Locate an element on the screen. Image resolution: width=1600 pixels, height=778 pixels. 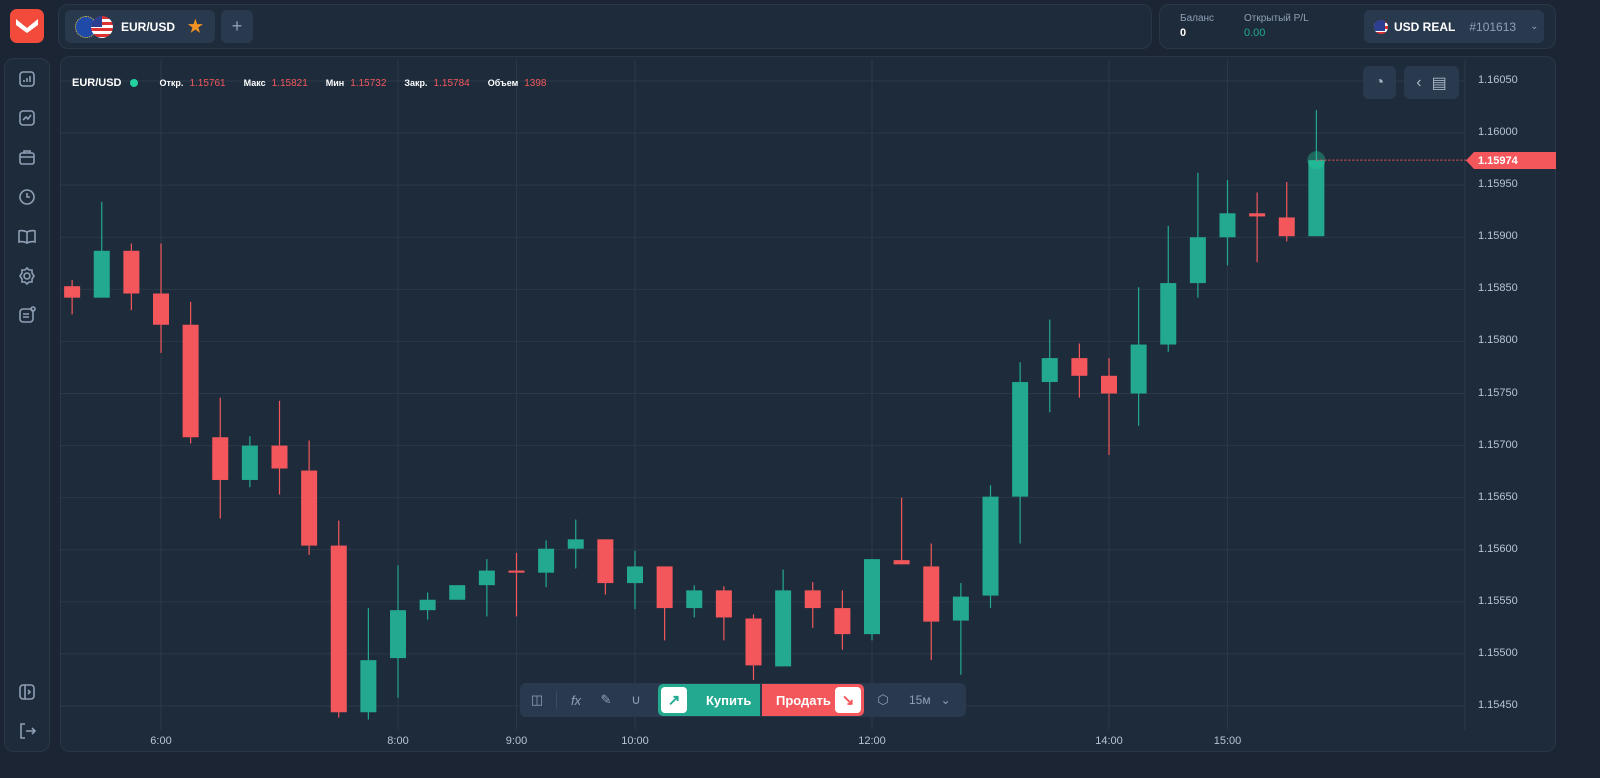
timeframe-selector: 15м ⌄ is located at coordinates (930, 700).